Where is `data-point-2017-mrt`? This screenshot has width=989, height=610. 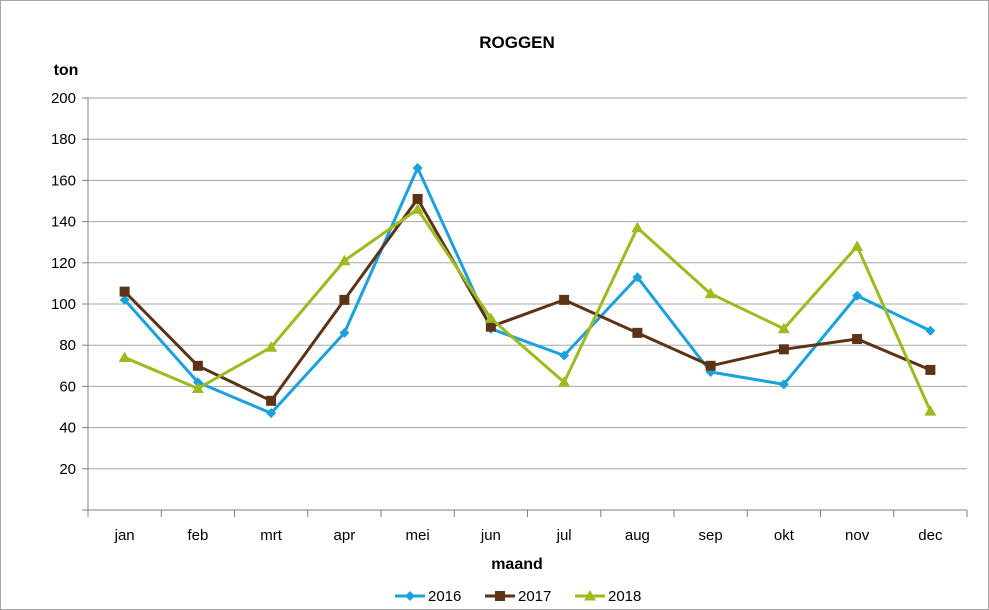 data-point-2017-mrt is located at coordinates (271, 400).